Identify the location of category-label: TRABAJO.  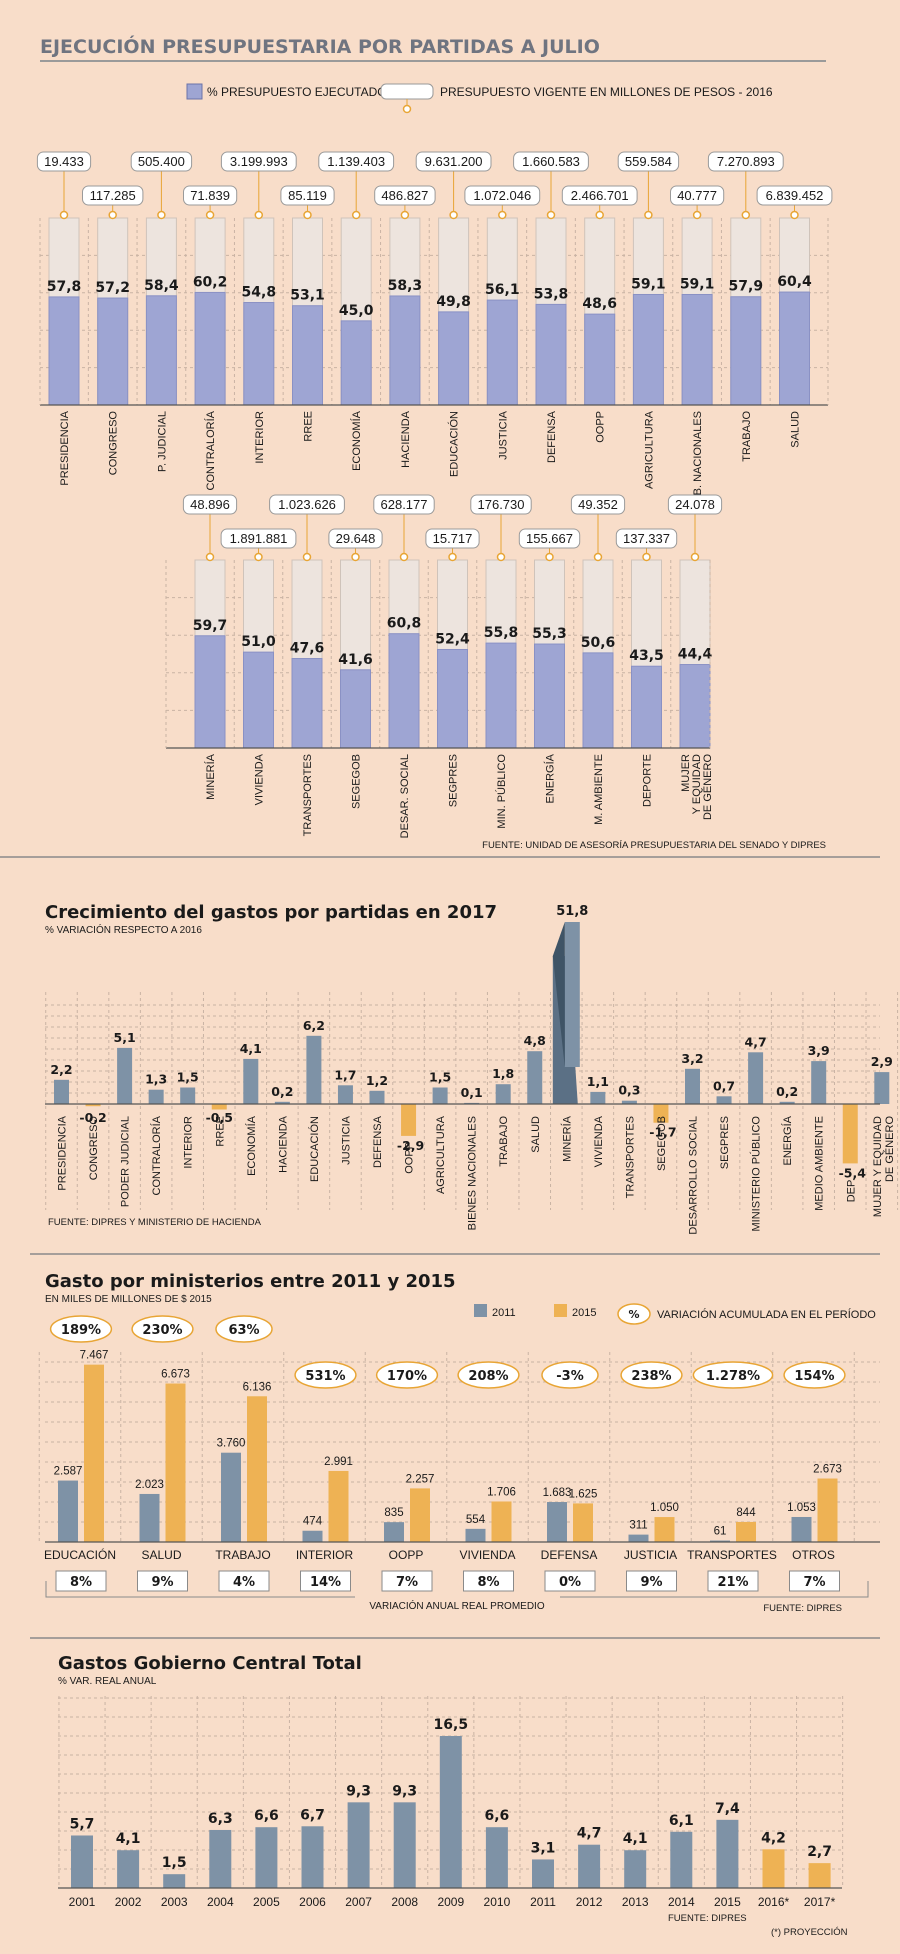
(504, 1141).